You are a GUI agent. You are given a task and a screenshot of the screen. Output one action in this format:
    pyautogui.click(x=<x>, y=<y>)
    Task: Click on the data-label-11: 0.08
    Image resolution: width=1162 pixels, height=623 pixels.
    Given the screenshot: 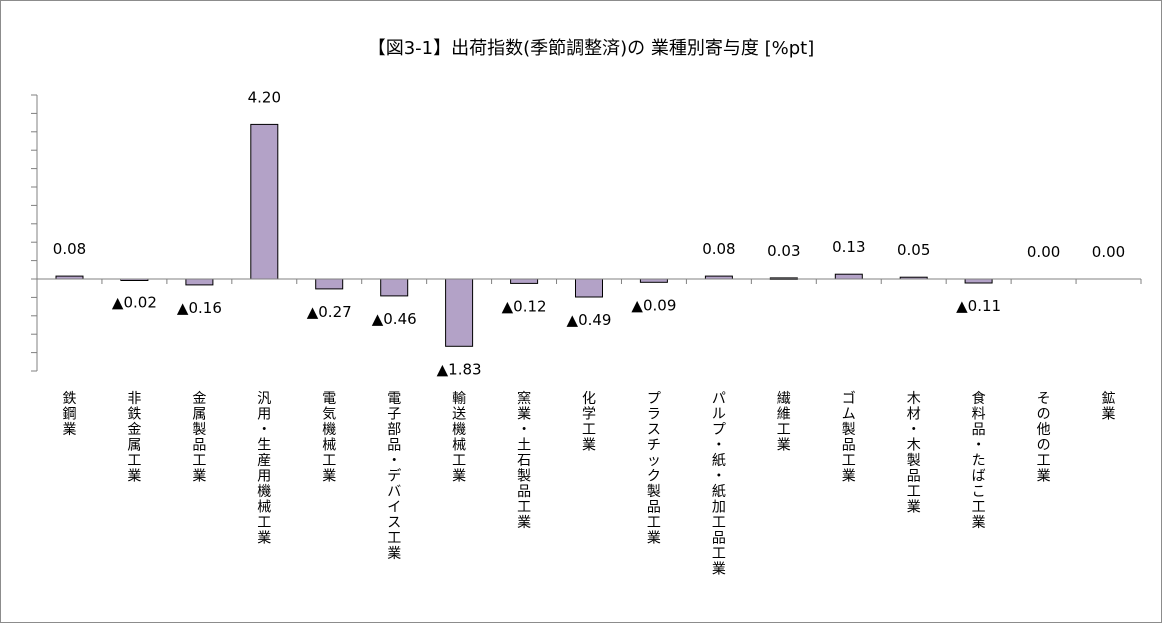 What is the action you would take?
    pyautogui.click(x=718, y=249)
    